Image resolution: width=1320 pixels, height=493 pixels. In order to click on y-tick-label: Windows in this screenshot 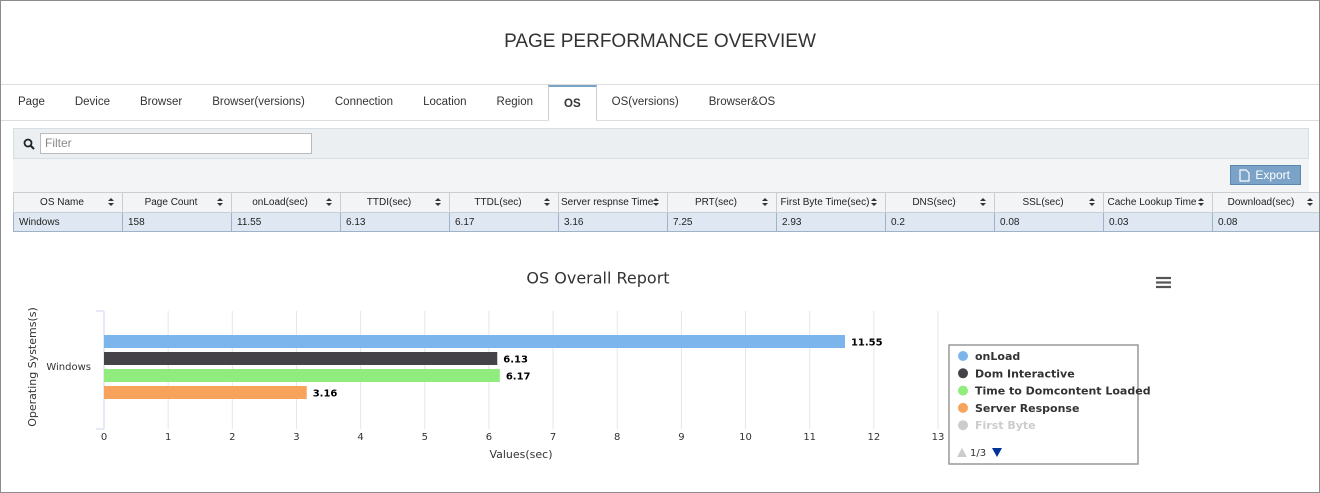, I will do `click(68, 367)`.